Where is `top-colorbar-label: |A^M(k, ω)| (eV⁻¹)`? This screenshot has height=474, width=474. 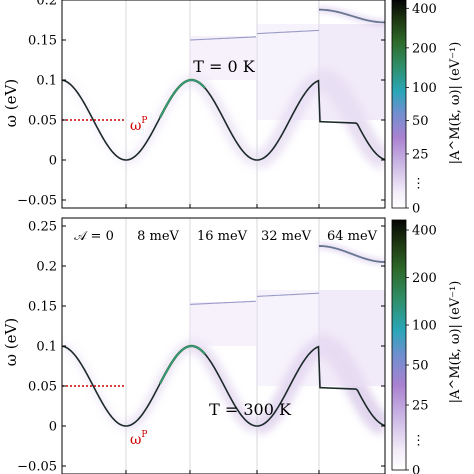
top-colorbar-label: |A^M(k, ω)| (eV⁻¹) is located at coordinates (455, 103).